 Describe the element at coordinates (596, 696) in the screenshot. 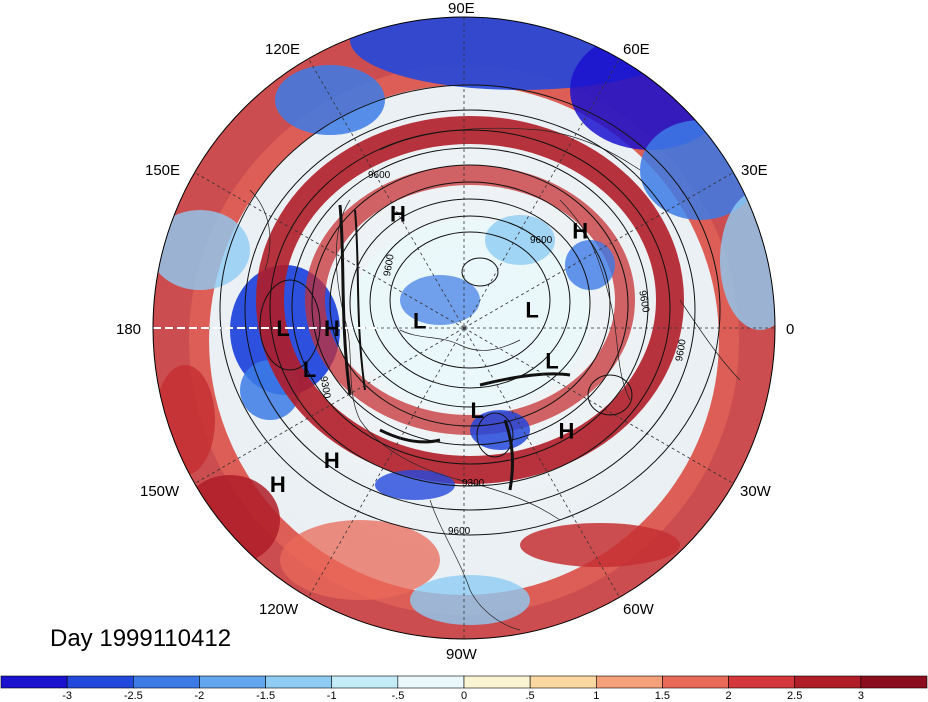

I see `colorbar-tick-label: 1` at that location.